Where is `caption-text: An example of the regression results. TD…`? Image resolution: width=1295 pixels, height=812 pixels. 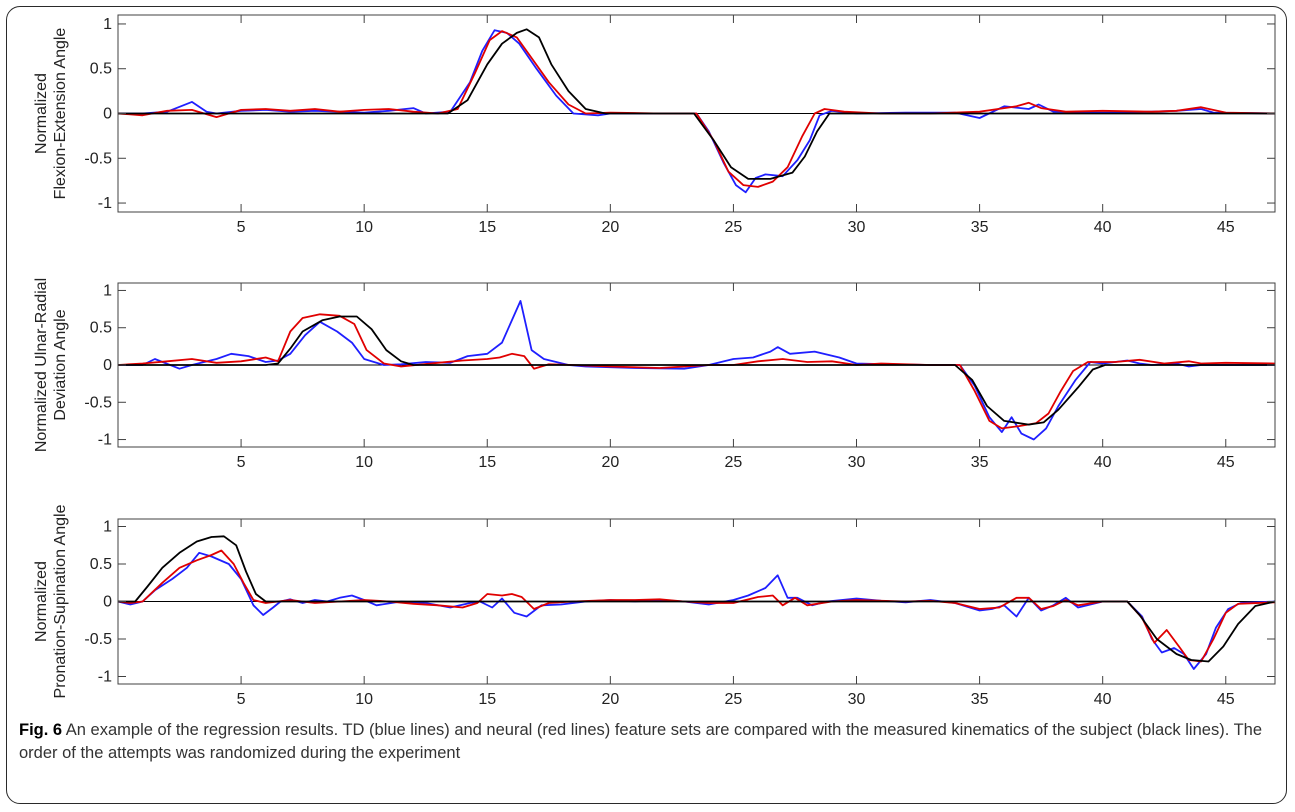
caption-text: An example of the regression results. TD… is located at coordinates (640, 741).